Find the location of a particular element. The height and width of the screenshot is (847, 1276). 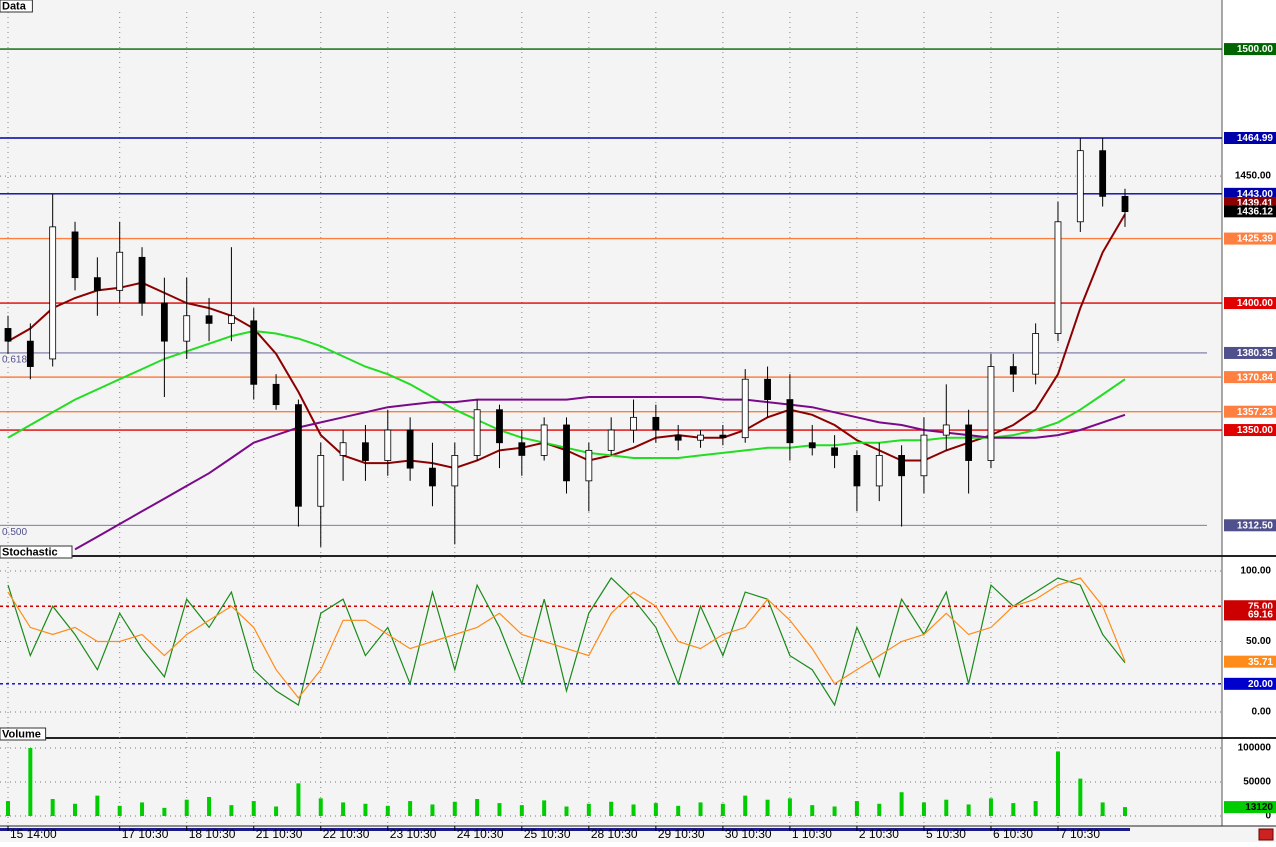

y-tick-label: 0.00 is located at coordinates (1262, 712).